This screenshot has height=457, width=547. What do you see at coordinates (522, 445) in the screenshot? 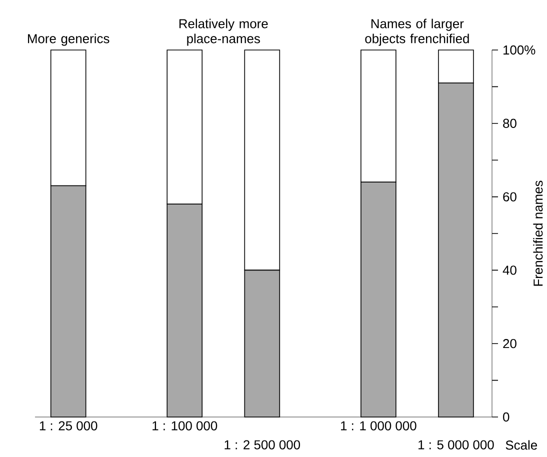
I see `x-axis-title: Scale` at bounding box center [522, 445].